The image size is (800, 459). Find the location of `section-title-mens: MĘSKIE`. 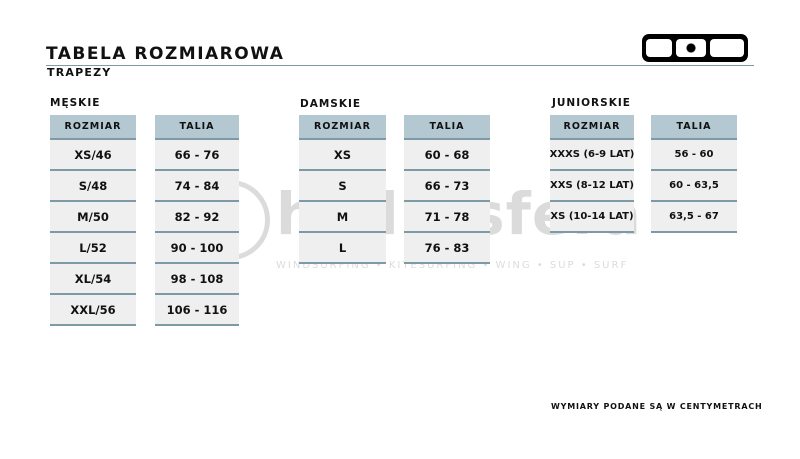

section-title-mens: MĘSKIE is located at coordinates (75, 103).